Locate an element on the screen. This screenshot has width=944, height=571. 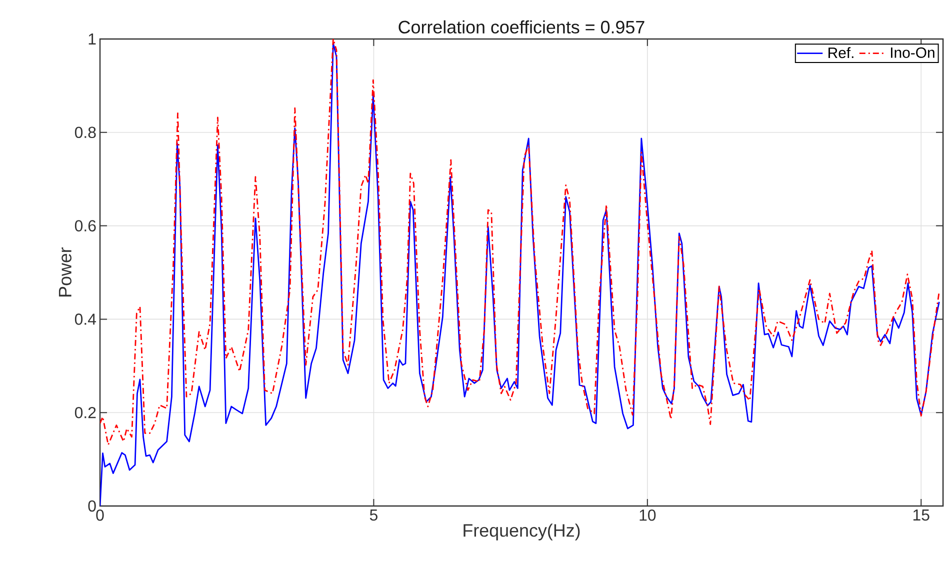
chart-title: Correlation coefficients = 0.957 is located at coordinates (521, 27).